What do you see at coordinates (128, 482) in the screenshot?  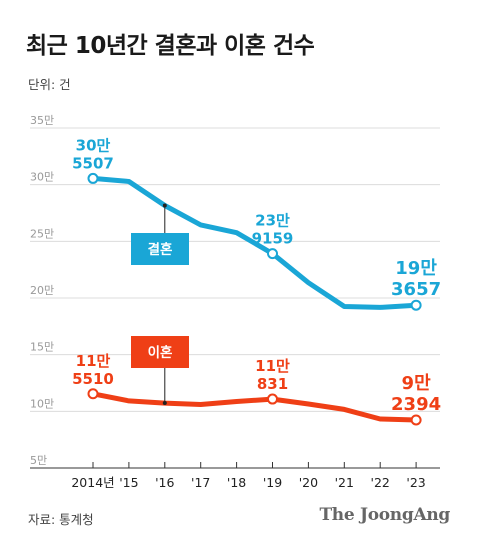 I see `x-tick-label: '15` at bounding box center [128, 482].